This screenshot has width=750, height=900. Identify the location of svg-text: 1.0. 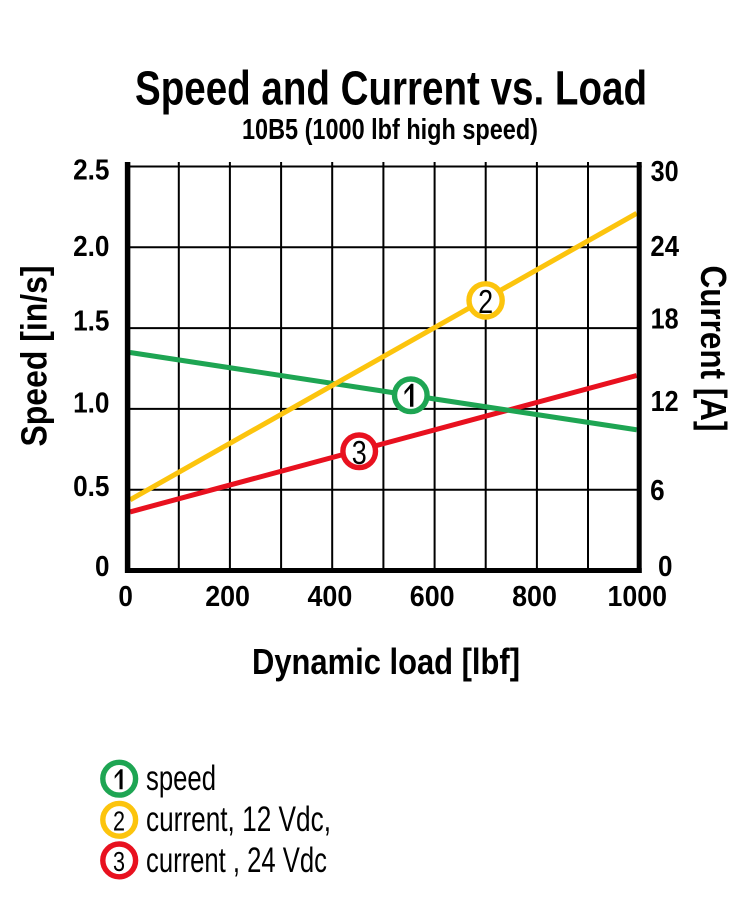
(91, 404).